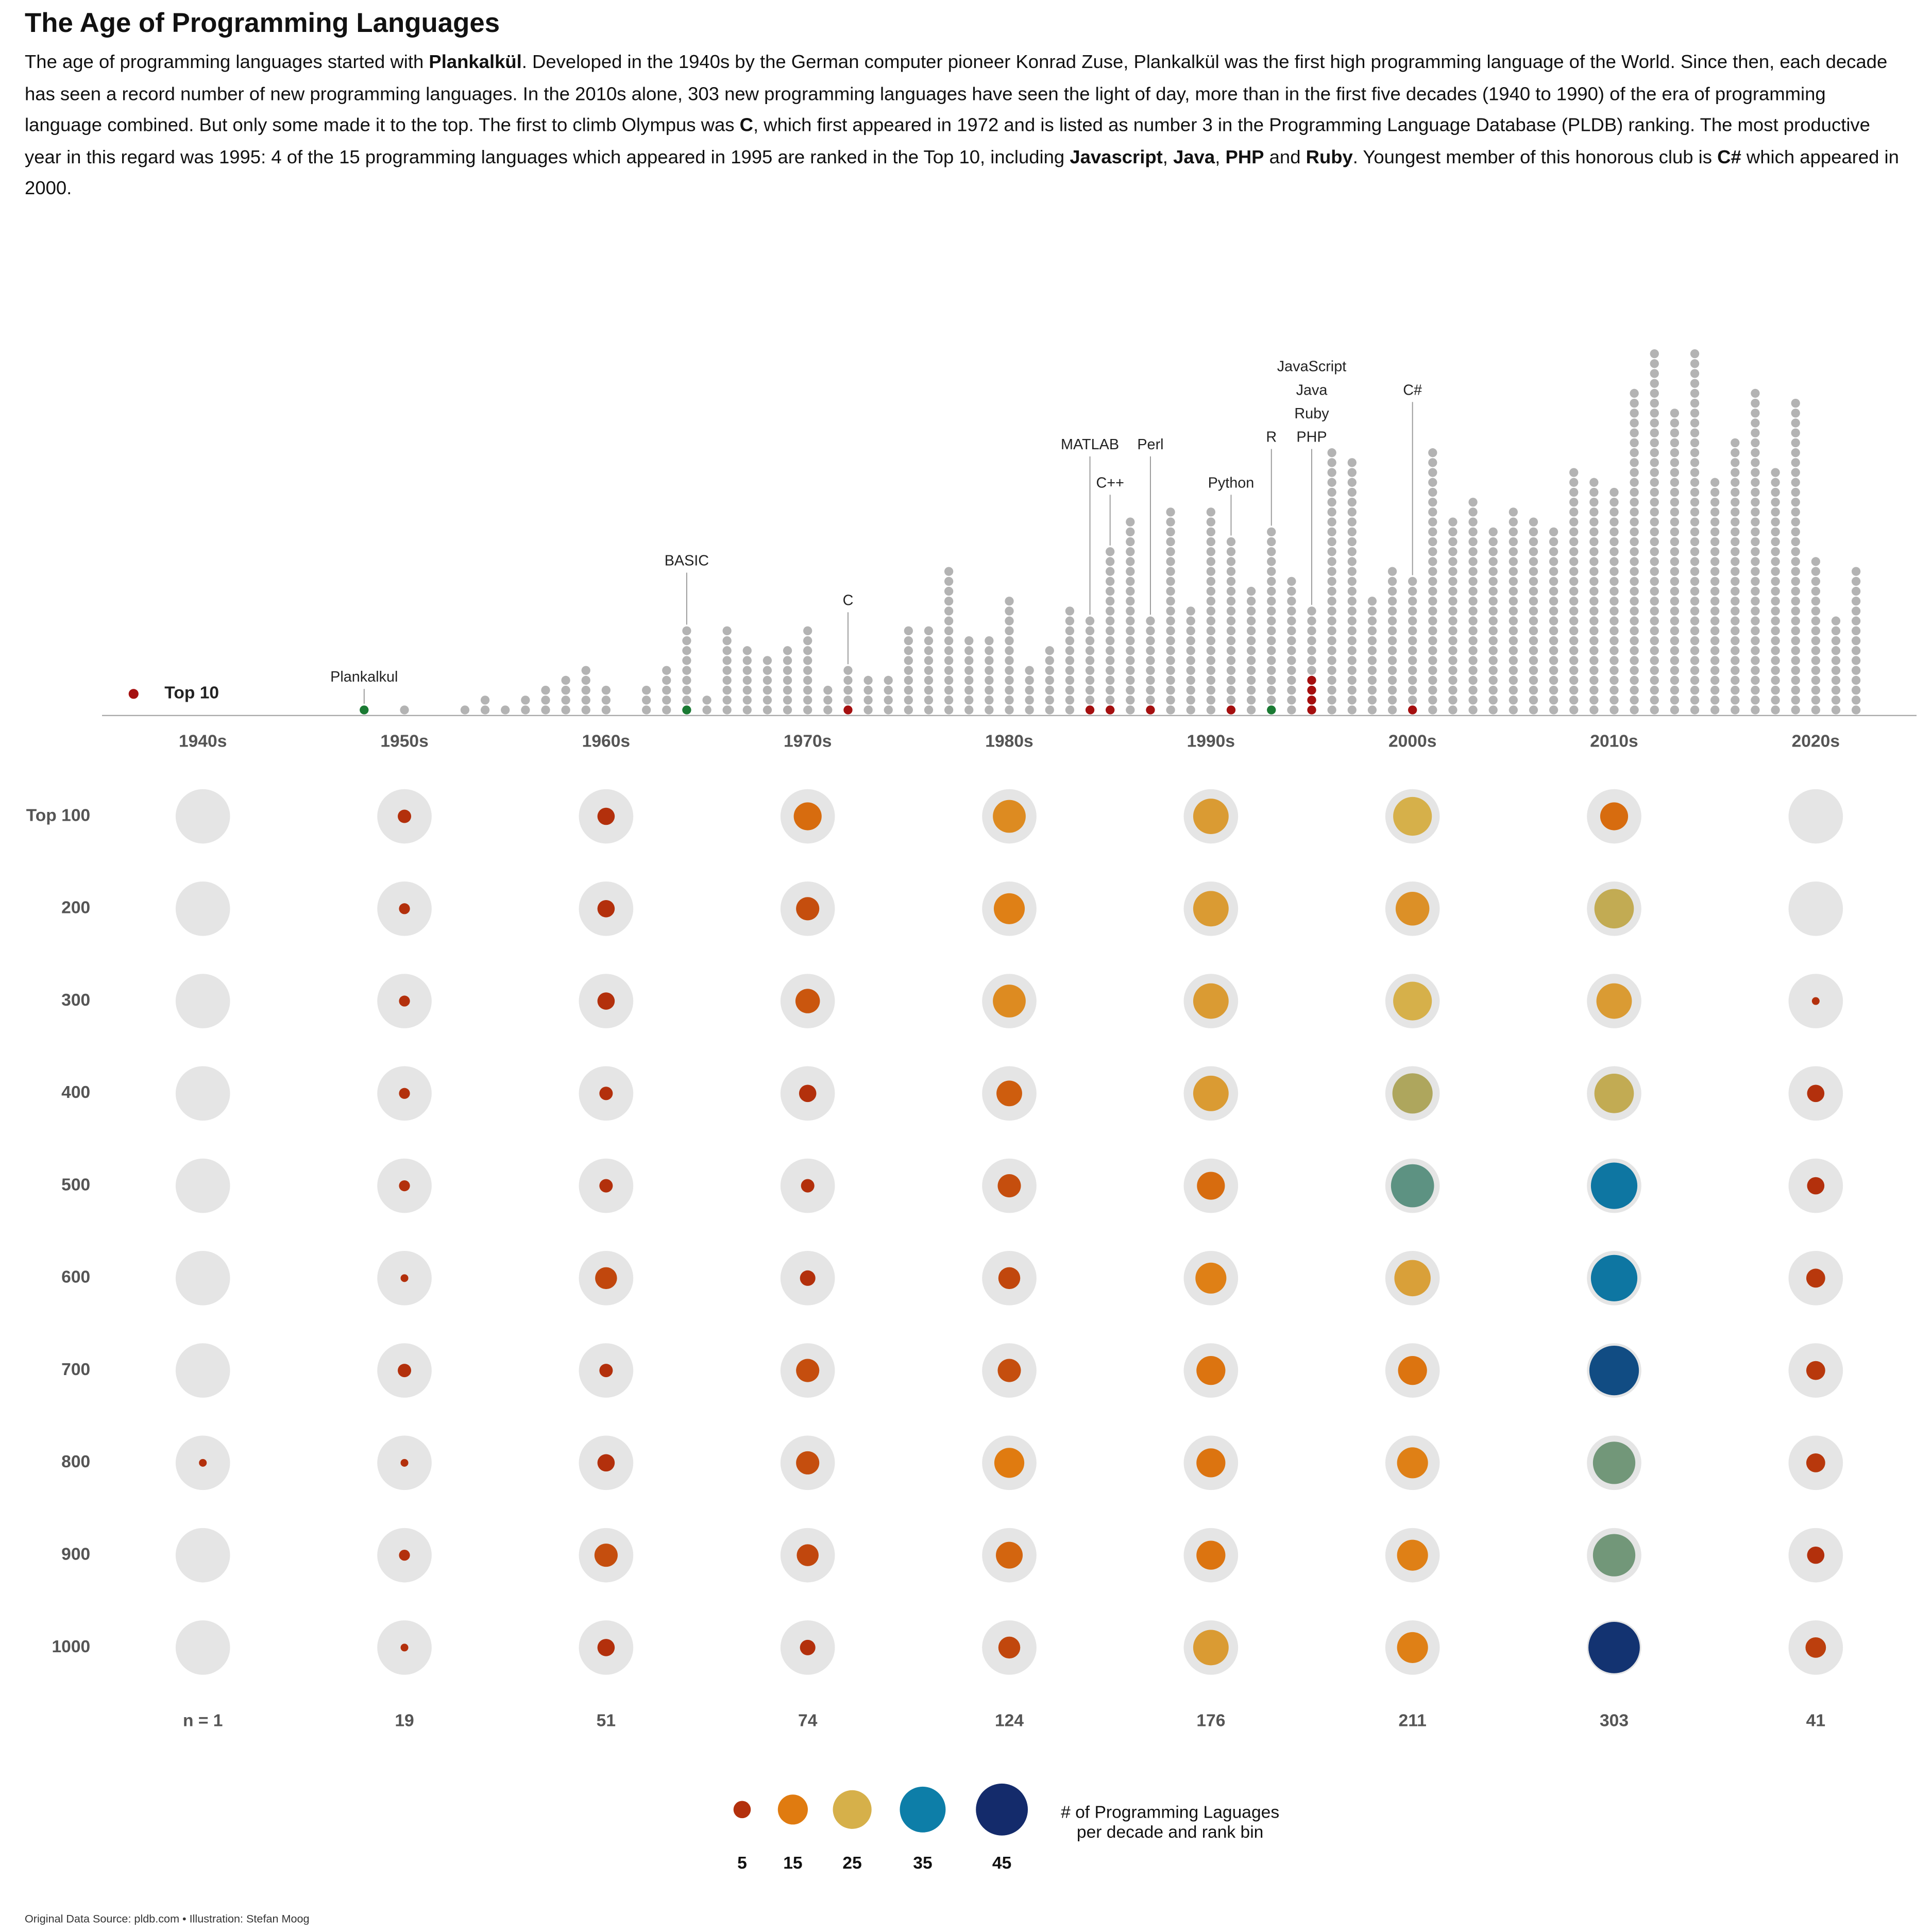 The height and width of the screenshot is (1932, 1932). Describe the element at coordinates (687, 561) in the screenshot. I see `annotation: BASIC` at that location.